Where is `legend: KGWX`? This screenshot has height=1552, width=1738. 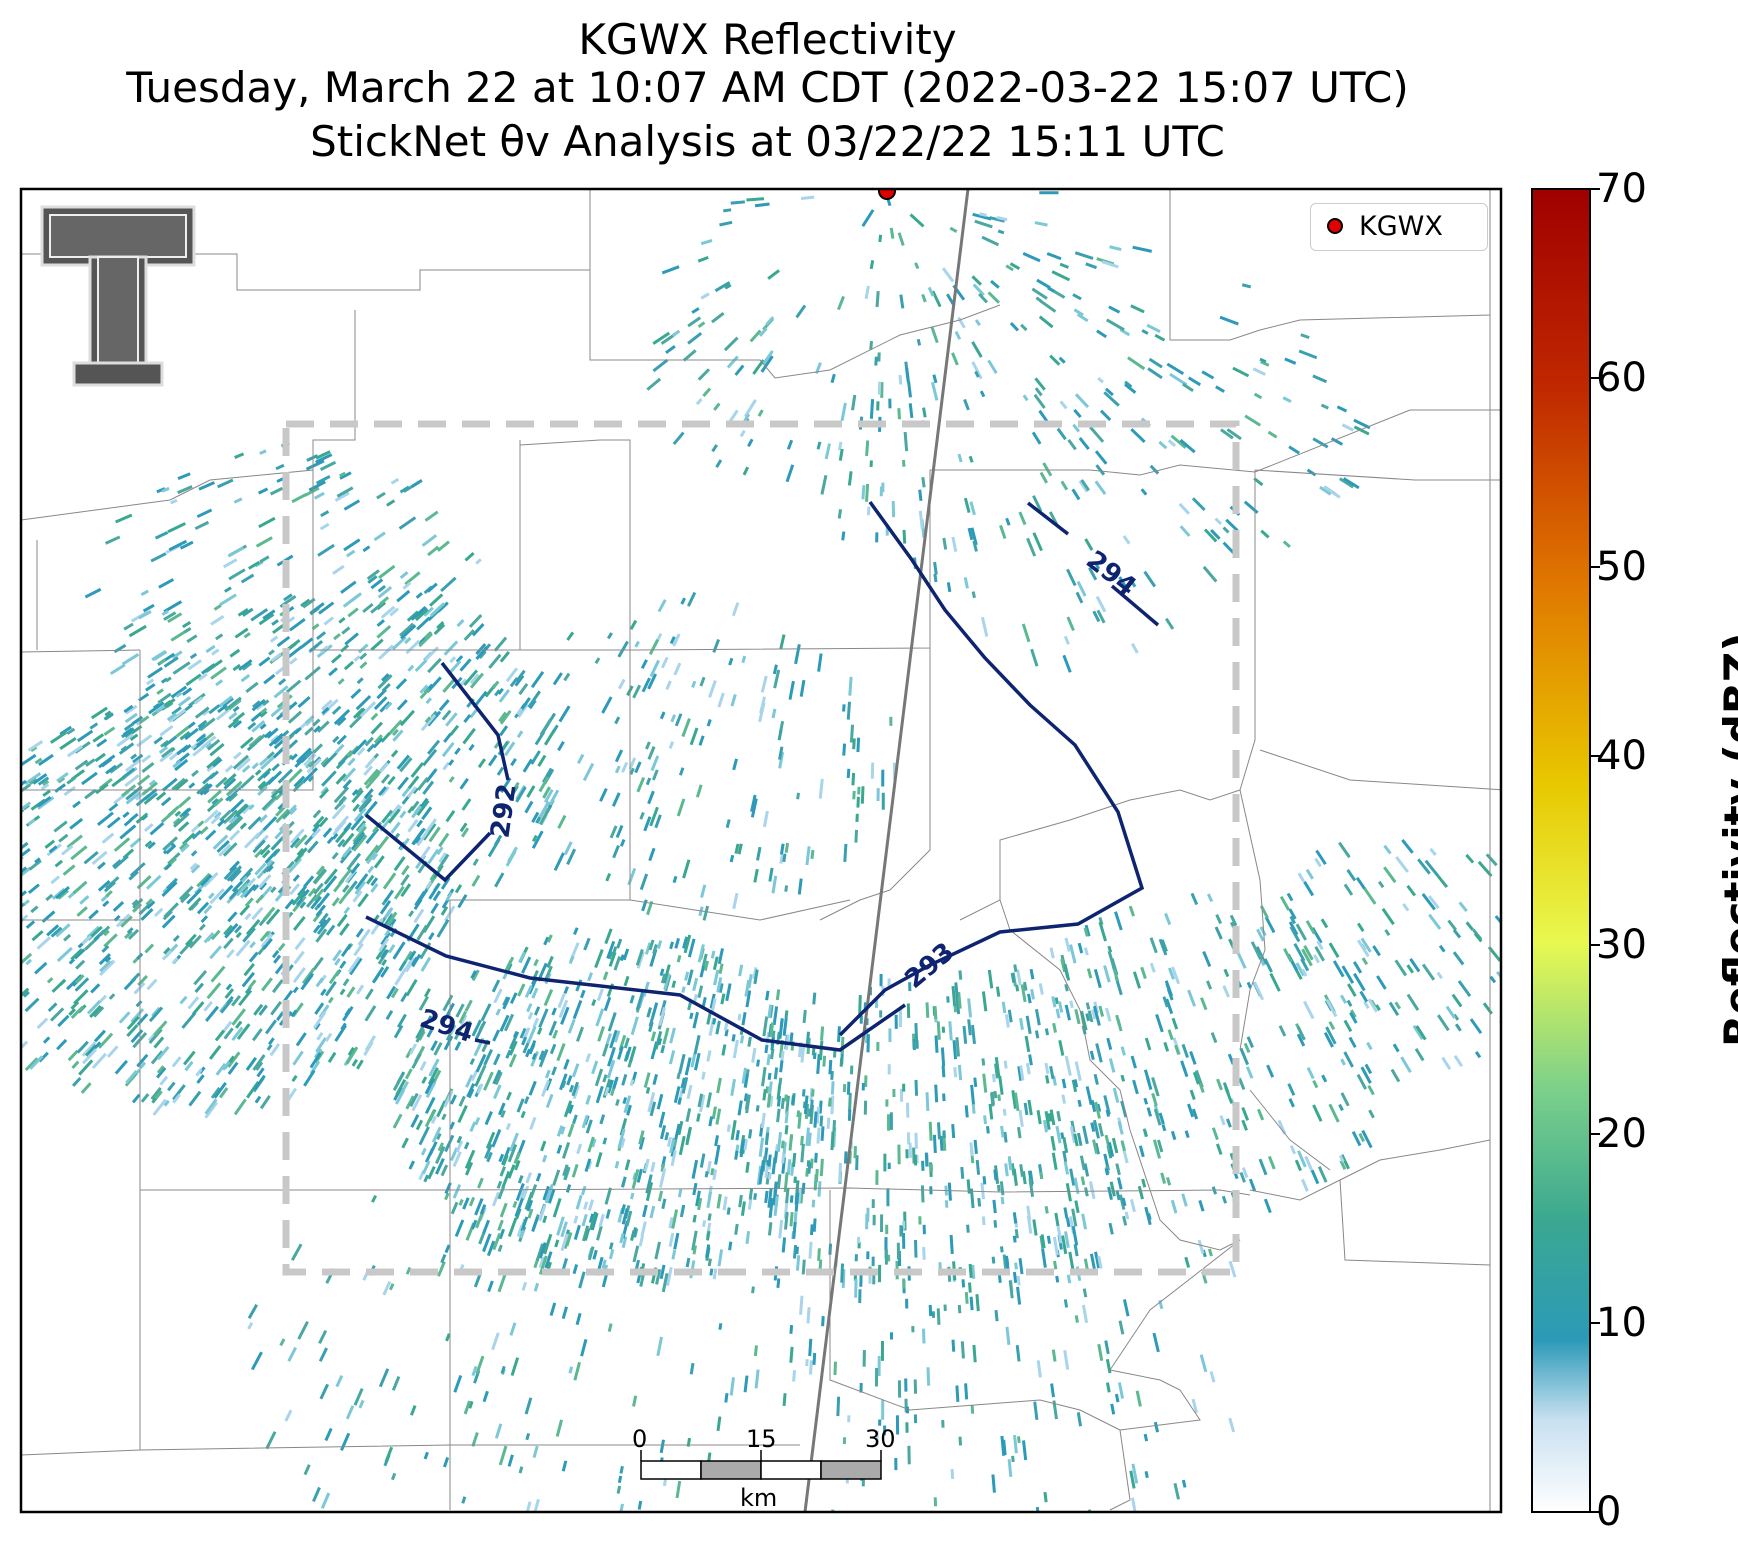 legend: KGWX is located at coordinates (1399, 227).